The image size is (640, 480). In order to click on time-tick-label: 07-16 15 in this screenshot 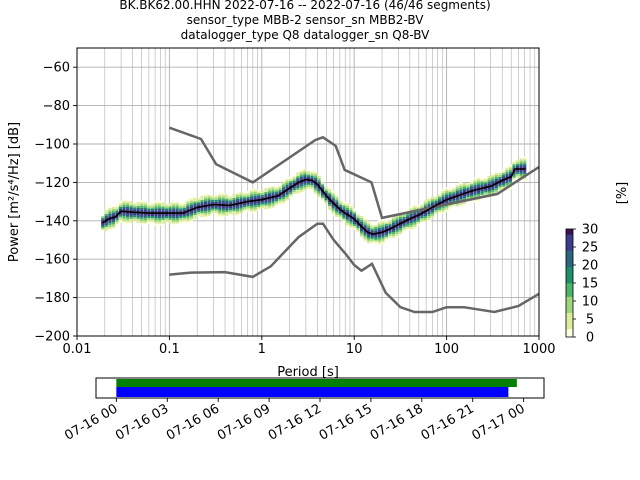, I will do `click(346, 422)`.